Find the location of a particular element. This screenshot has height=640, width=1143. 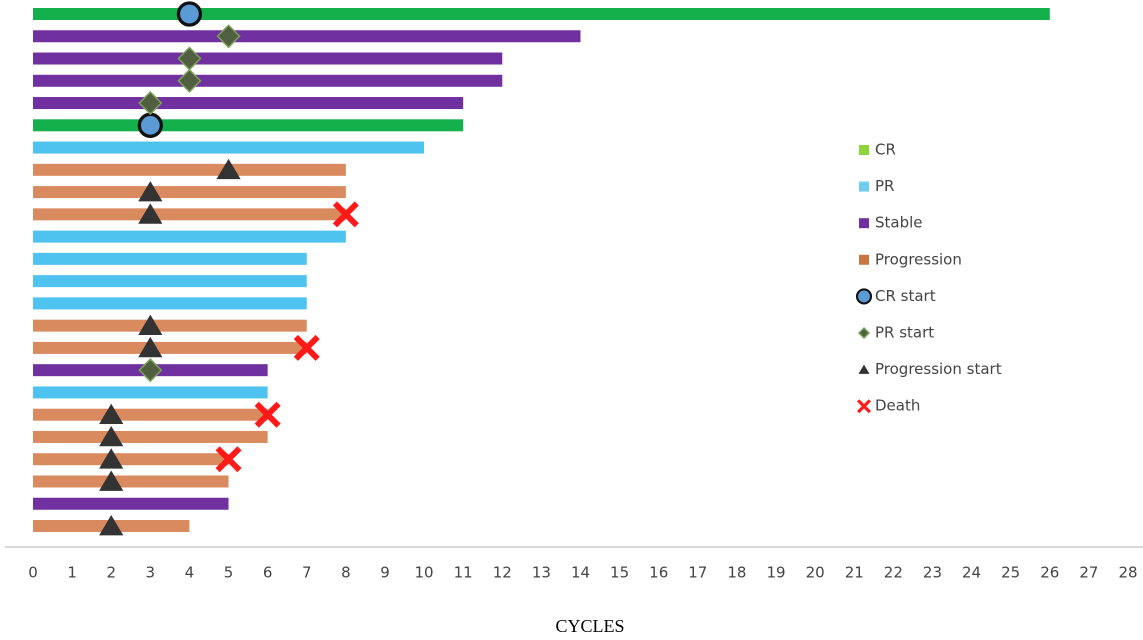

legend-label: PR start is located at coordinates (904, 333).